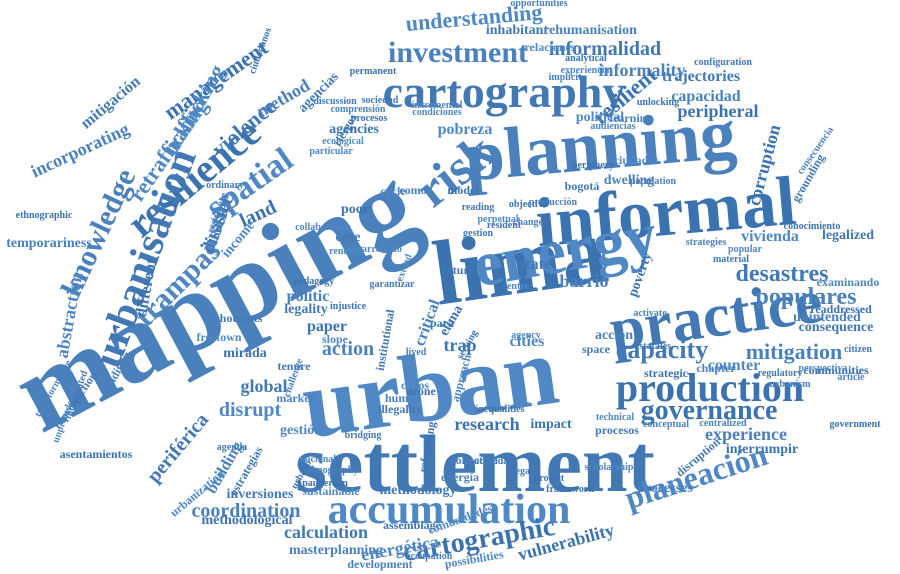 Image resolution: width=900 pixels, height=574 pixels. What do you see at coordinates (731, 259) in the screenshot?
I see `word-material: material` at bounding box center [731, 259].